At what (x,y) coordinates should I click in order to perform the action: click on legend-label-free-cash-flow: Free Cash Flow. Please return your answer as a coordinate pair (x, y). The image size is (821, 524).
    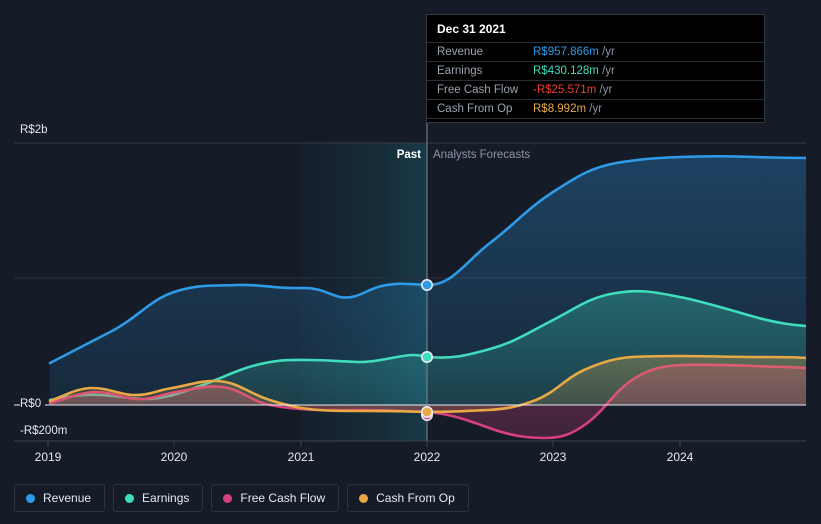
    Looking at the image, I should click on (283, 498).